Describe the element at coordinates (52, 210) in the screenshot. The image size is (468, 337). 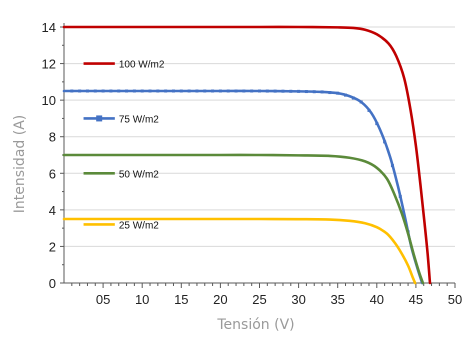
I see `y-tick-label: 4` at that location.